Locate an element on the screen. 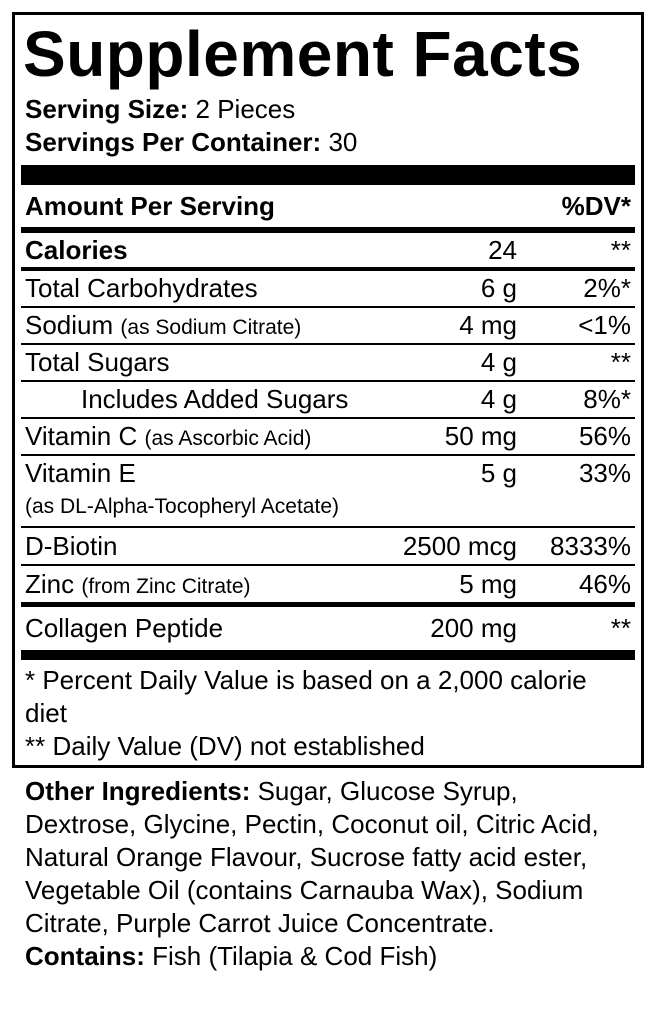 The width and height of the screenshot is (656, 1024). header-row: Amount Per Serving %DV* is located at coordinates (328, 206).